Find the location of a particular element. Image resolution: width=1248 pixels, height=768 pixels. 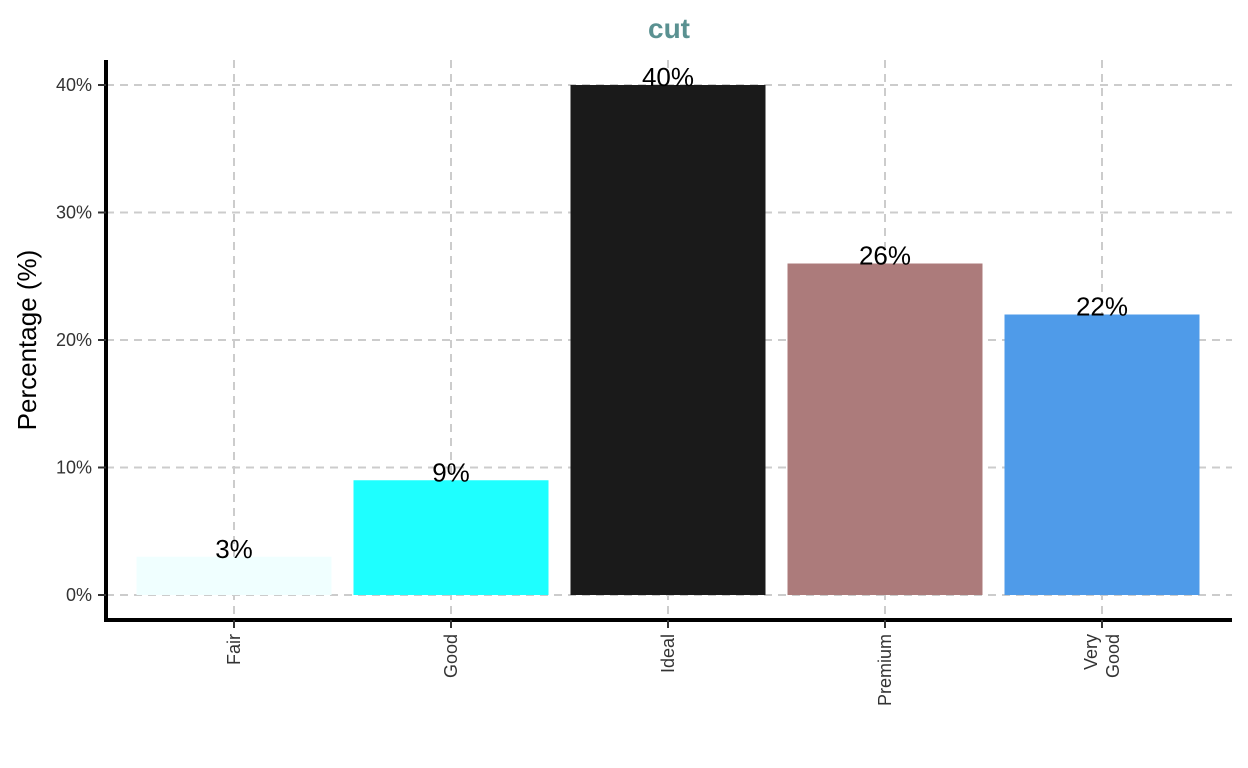

bar-good is located at coordinates (451, 537).